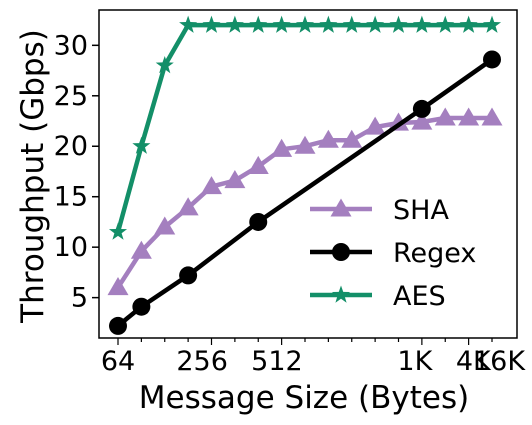  I want to click on legend-item-sha: SHA, so click(379, 210).